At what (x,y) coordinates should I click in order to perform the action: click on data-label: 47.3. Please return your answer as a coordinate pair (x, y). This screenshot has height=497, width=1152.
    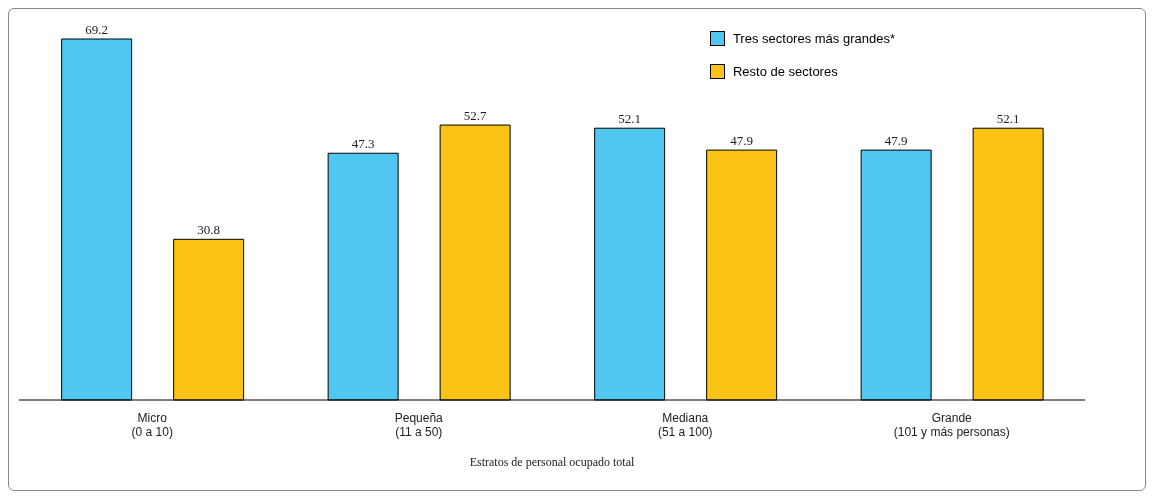
    Looking at the image, I should click on (363, 144).